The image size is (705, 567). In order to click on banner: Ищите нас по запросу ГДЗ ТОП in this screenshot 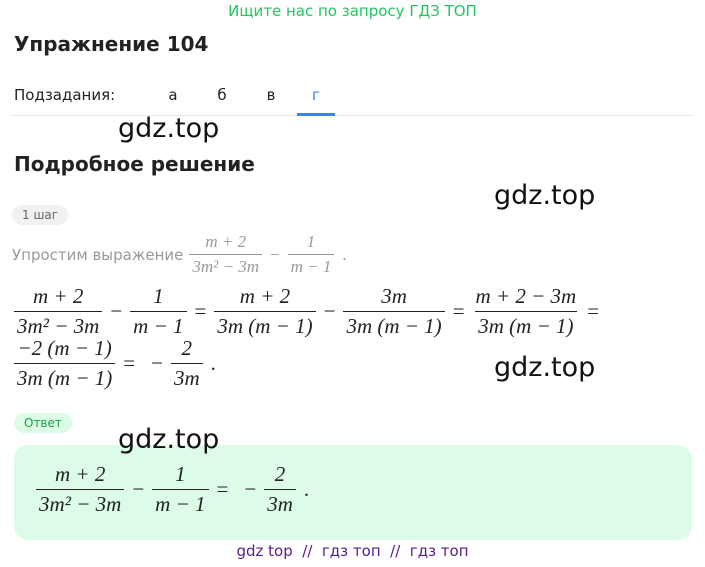, I will do `click(352, 11)`.